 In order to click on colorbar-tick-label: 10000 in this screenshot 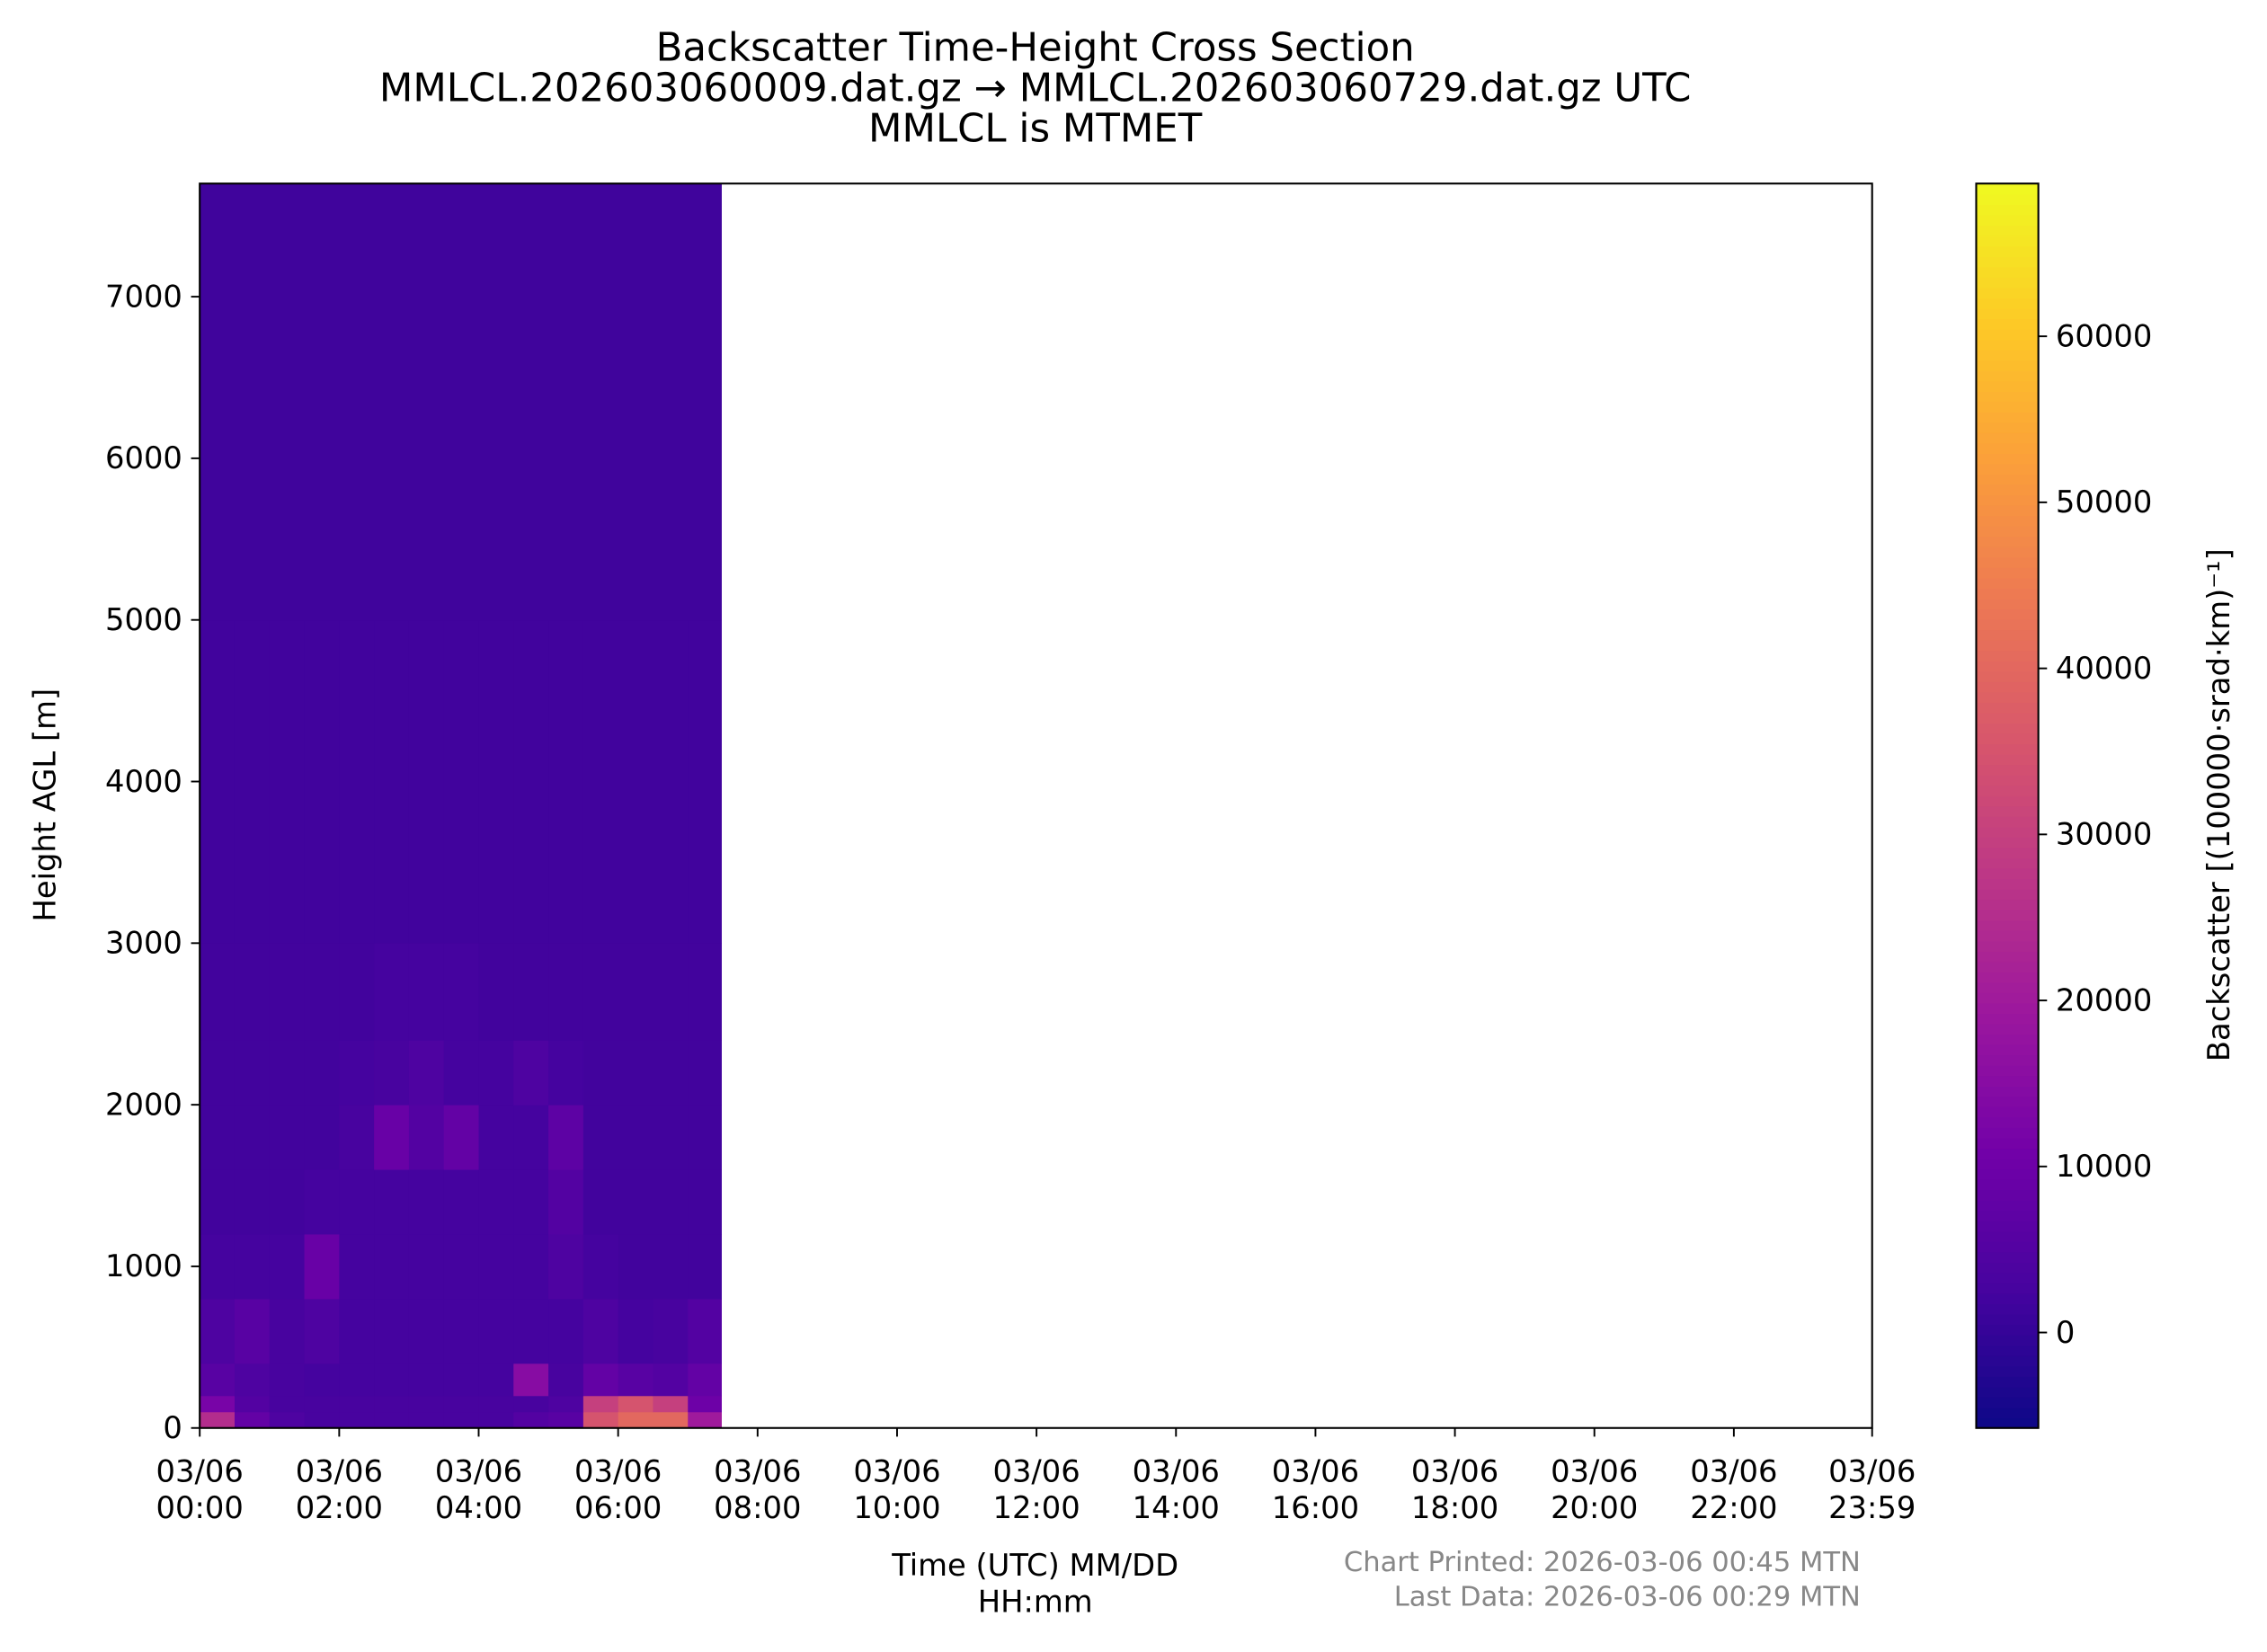, I will do `click(2104, 1166)`.